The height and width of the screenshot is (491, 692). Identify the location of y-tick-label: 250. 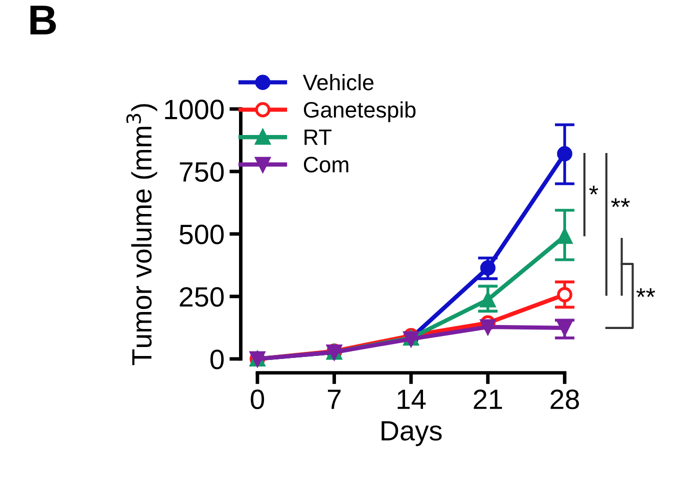
(202, 297).